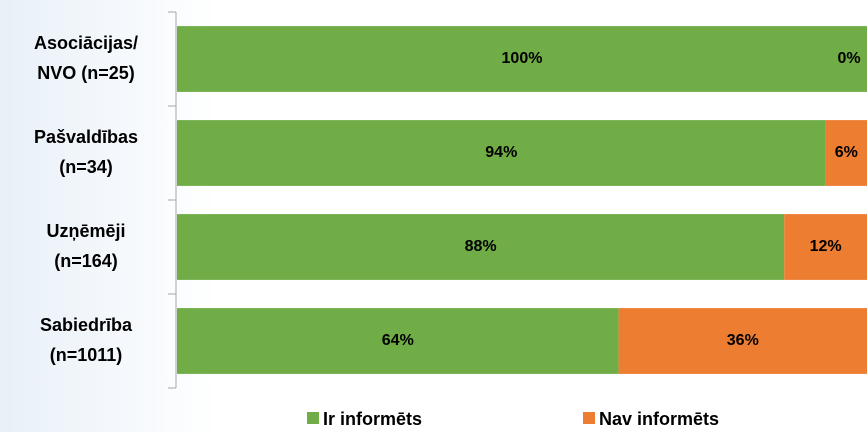 The height and width of the screenshot is (432, 867). What do you see at coordinates (86, 43) in the screenshot?
I see `category-label: Asociācijas/` at bounding box center [86, 43].